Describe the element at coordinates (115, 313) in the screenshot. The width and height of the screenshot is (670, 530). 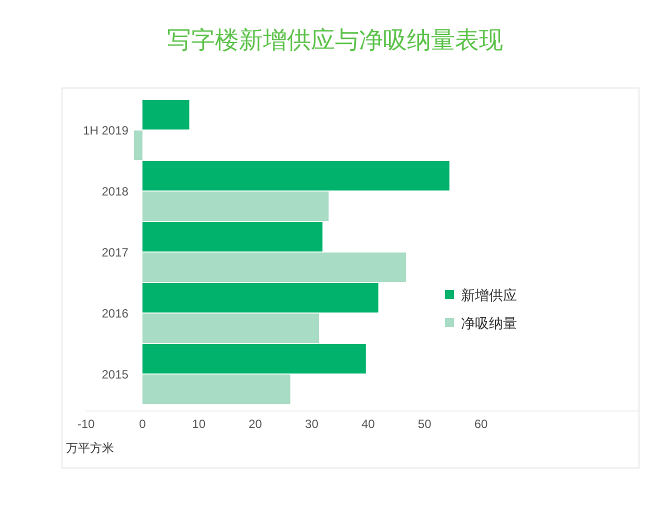
I see `y-tick-label: 2016` at that location.